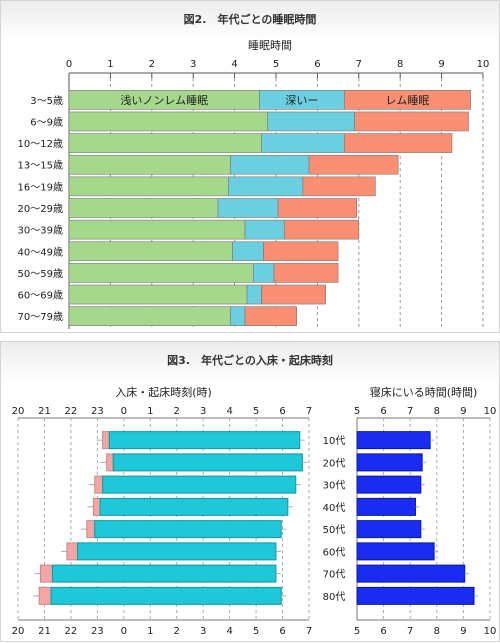 The width and height of the screenshot is (500, 643). What do you see at coordinates (229, 411) in the screenshot?
I see `left-top-tick-label: 4` at bounding box center [229, 411].